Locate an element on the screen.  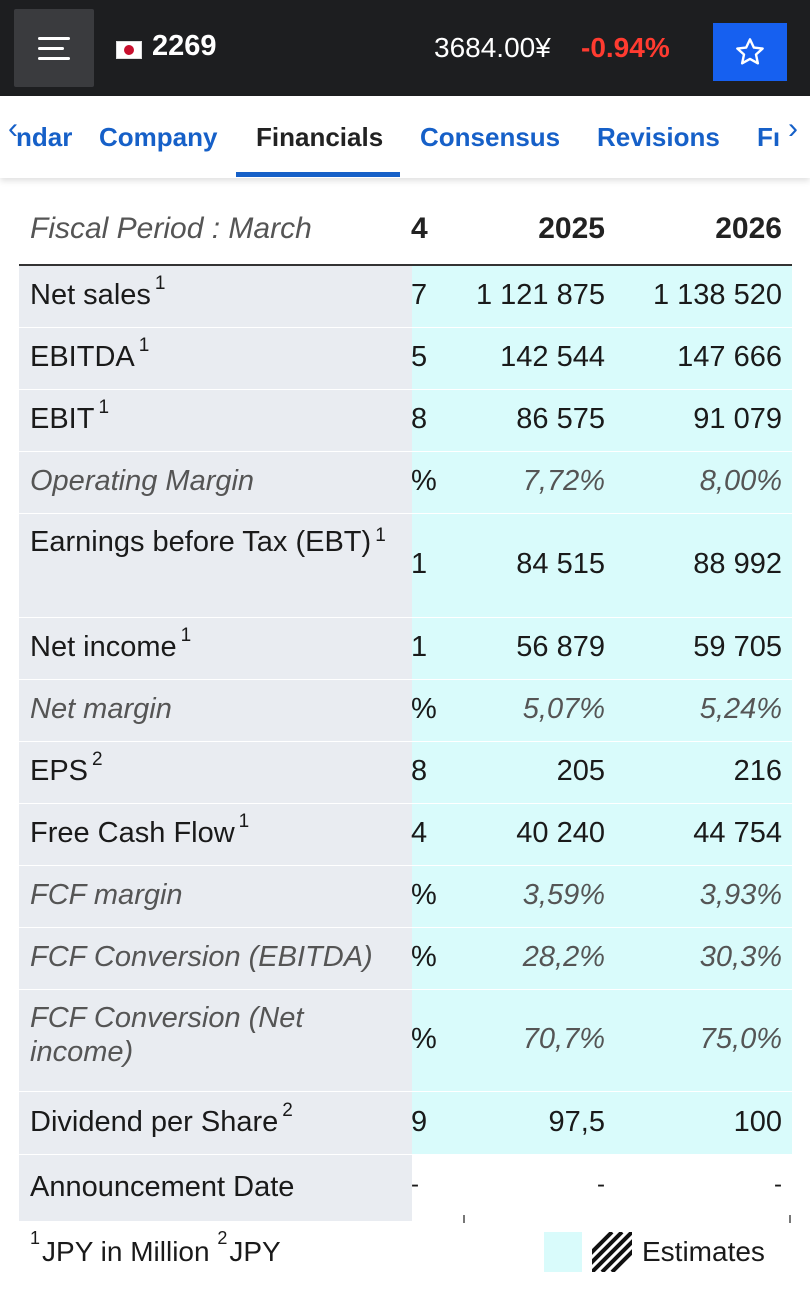
cell-2025: 70,7% is located at coordinates (563, 1039).